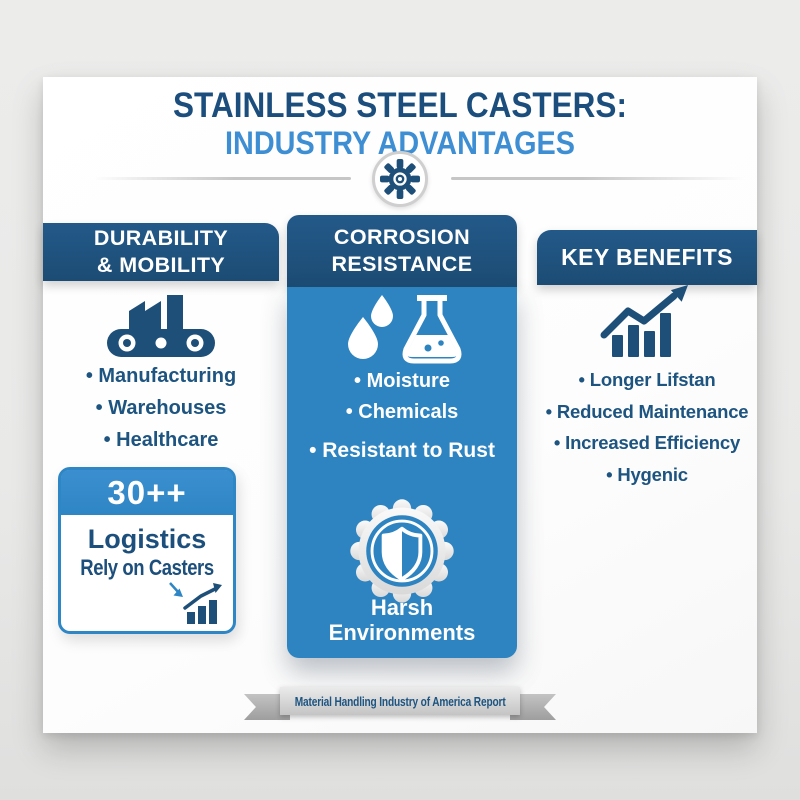 This screenshot has height=800, width=800. I want to click on droplets-flask-icon, so click(402, 330).